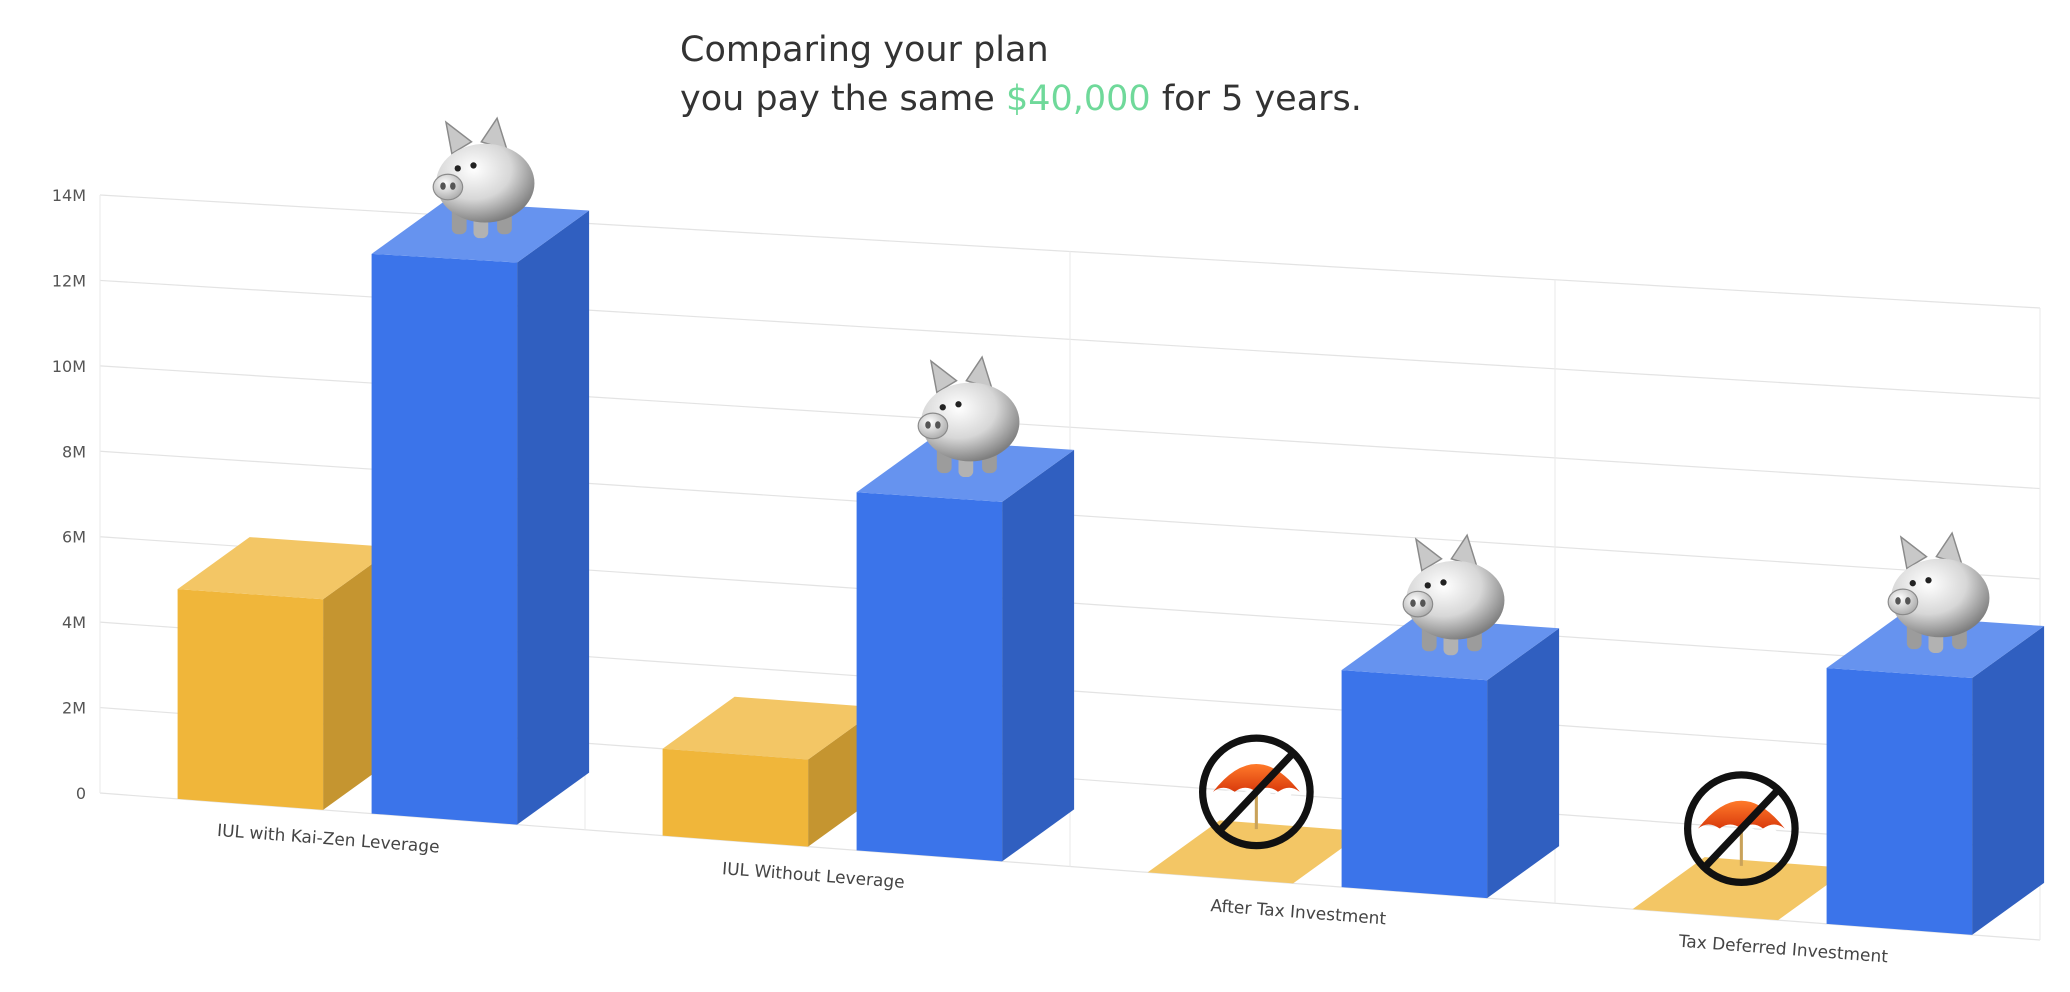 Image resolution: width=2070 pixels, height=992 pixels. I want to click on y-tick-label: 4M, so click(74, 622).